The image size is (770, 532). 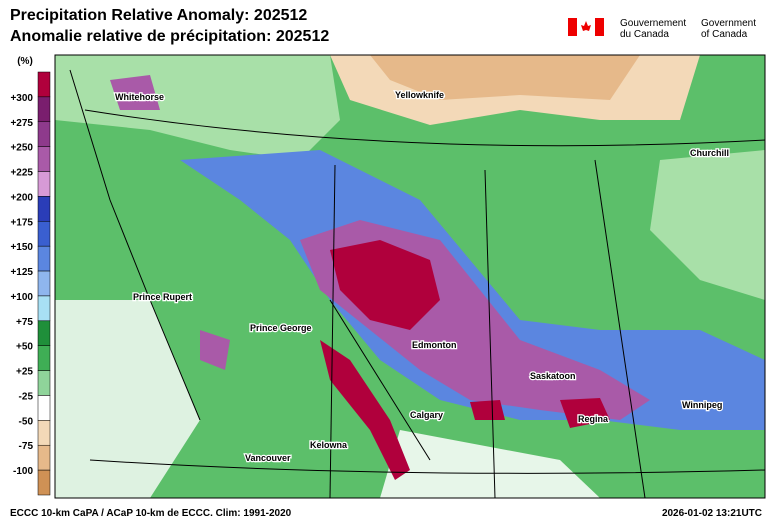 I want to click on legend-label: +275, so click(x=21, y=123).